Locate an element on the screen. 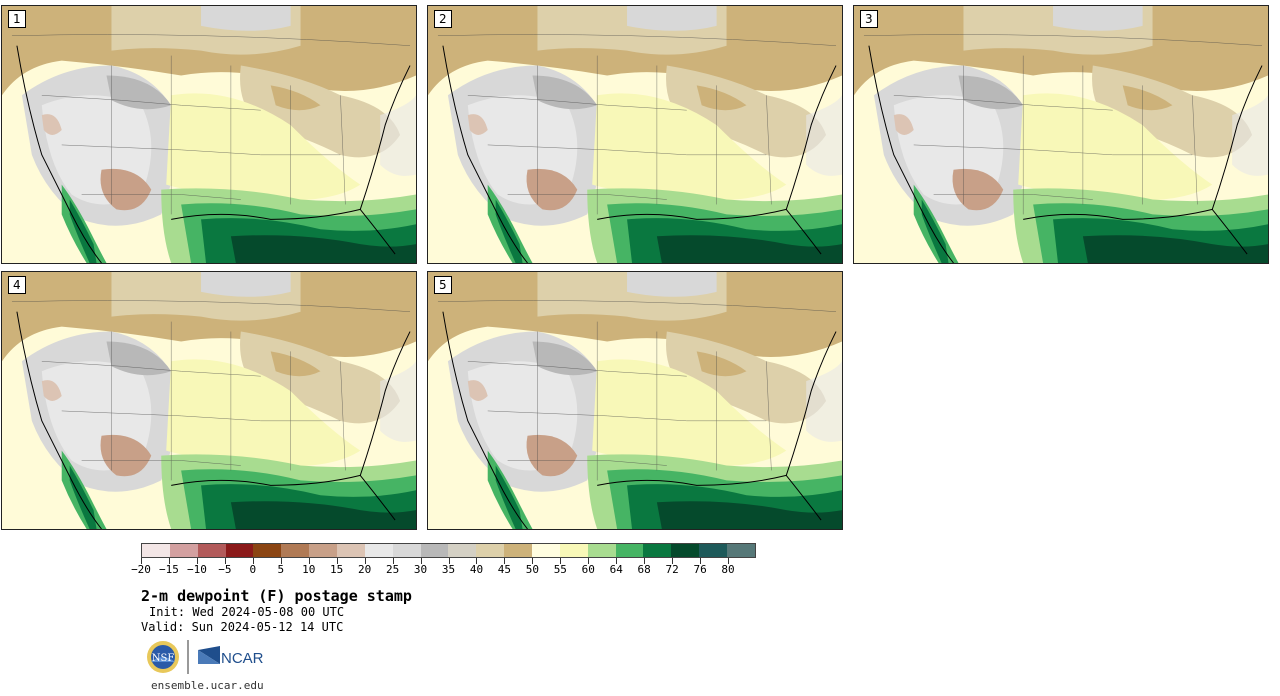 The height and width of the screenshot is (696, 1280). colorbar-ticks is located at coordinates (448, 562).